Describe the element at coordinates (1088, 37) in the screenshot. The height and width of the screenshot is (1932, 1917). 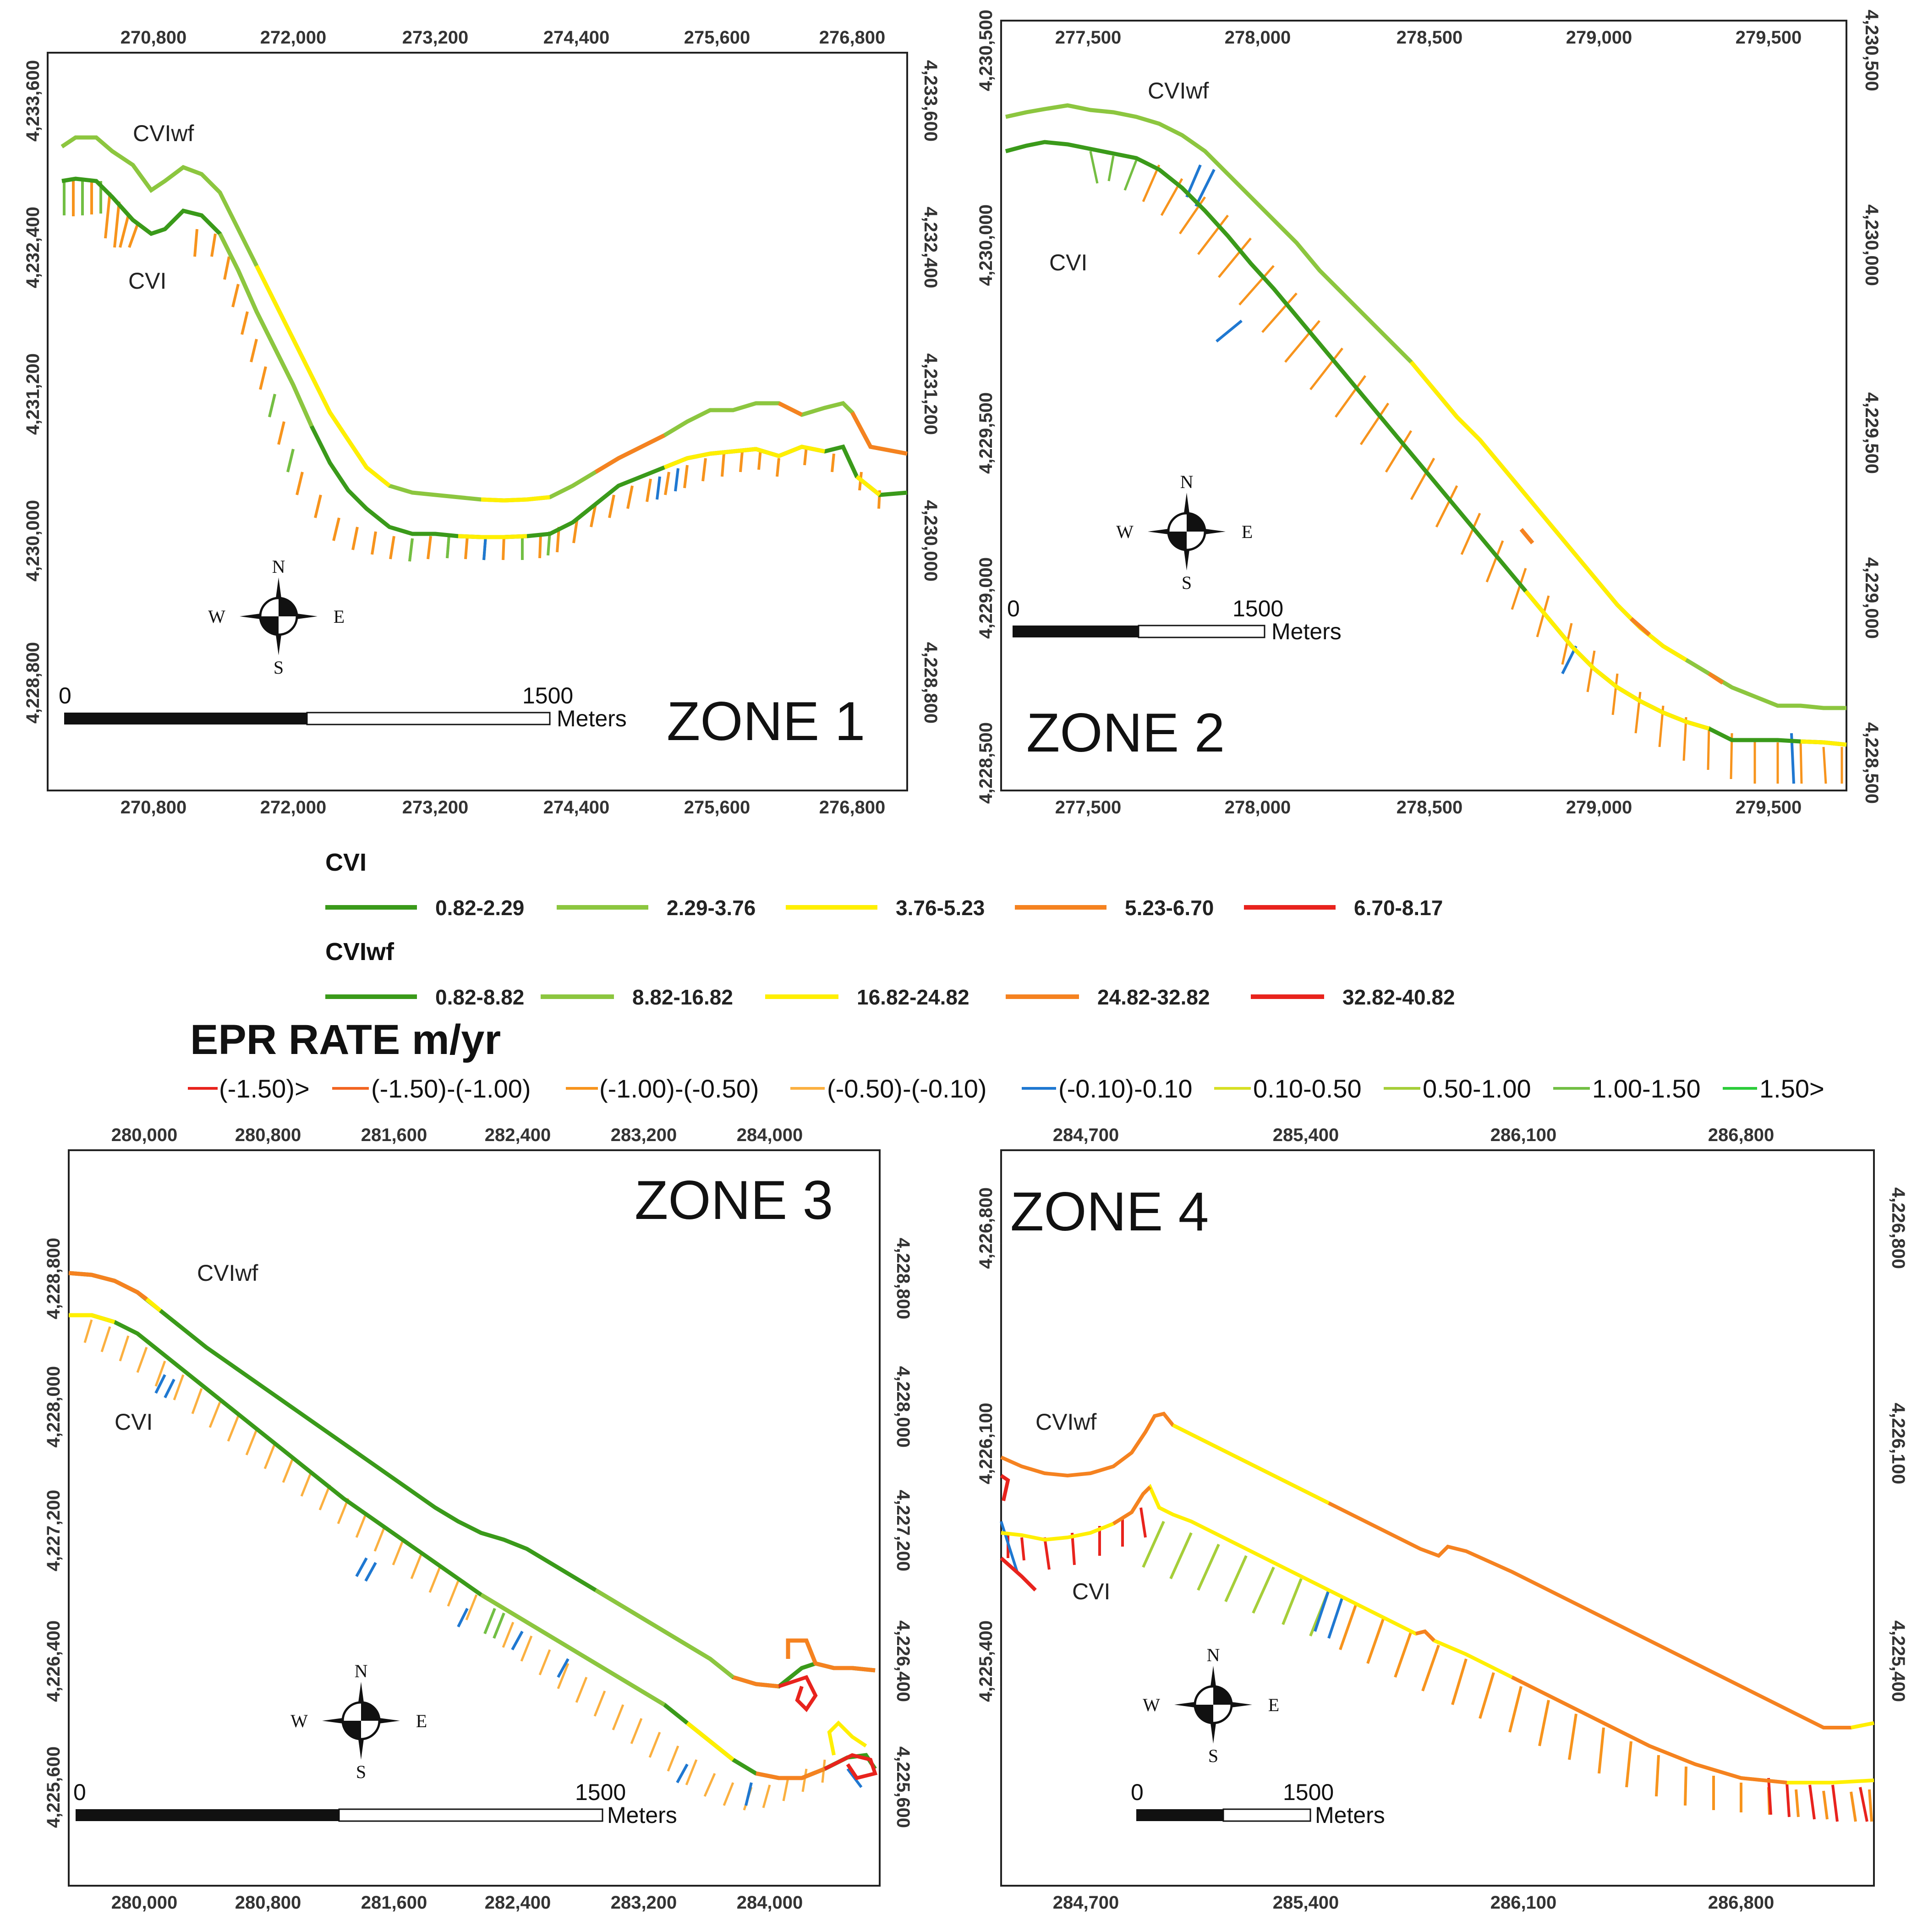
I see `zone-2-top-tick: 277,500` at that location.